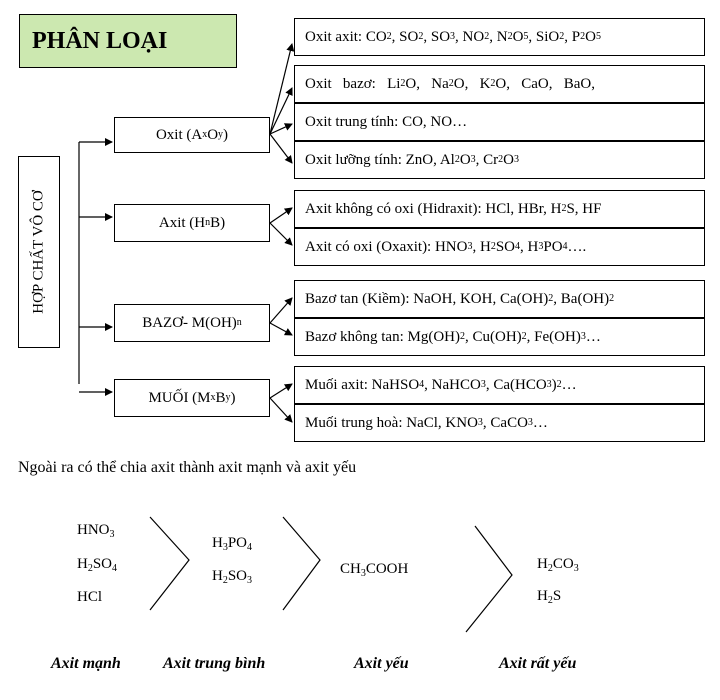 The width and height of the screenshot is (720, 700). Describe the element at coordinates (232, 577) in the screenshot. I see `medium-acid-2: H2SO3` at that location.